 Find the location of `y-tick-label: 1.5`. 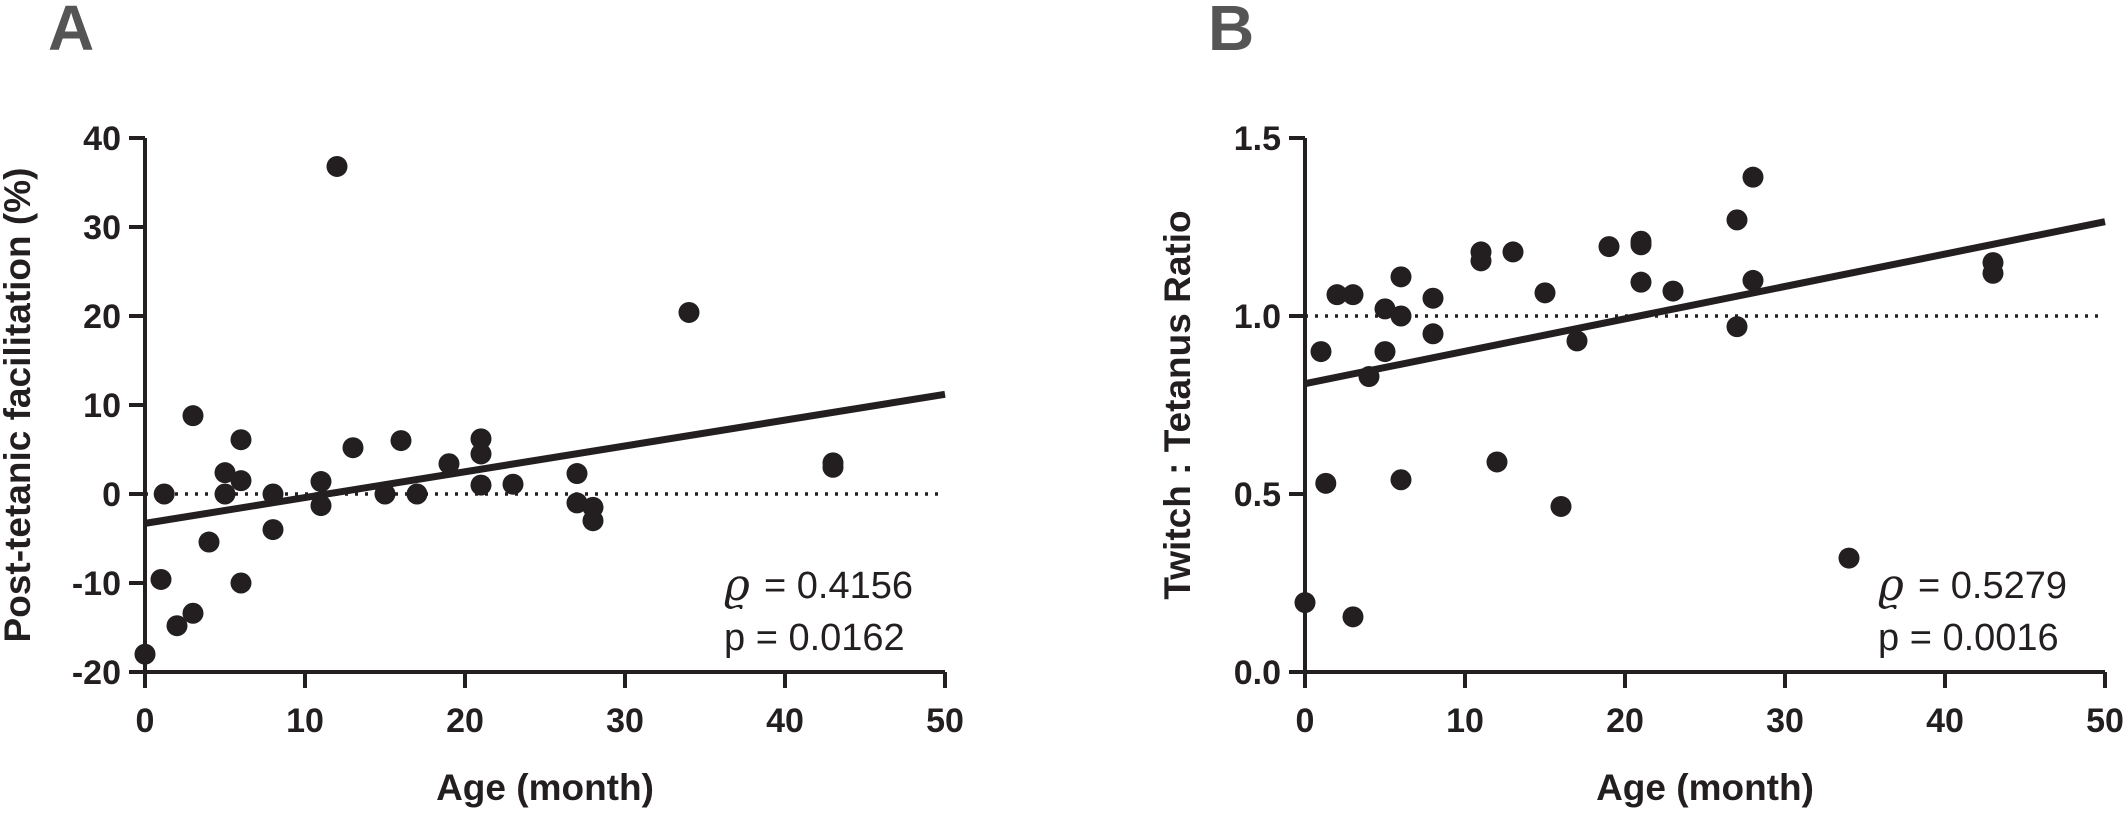

y-tick-label: 1.5 is located at coordinates (1257, 139).